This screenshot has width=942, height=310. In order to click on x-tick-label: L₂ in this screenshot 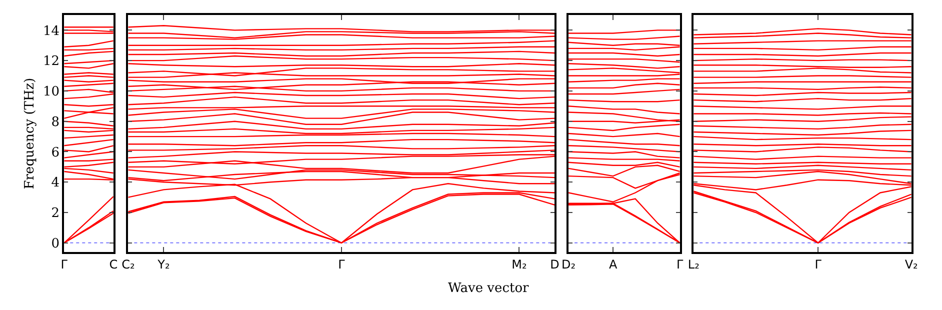, I will do `click(694, 264)`.